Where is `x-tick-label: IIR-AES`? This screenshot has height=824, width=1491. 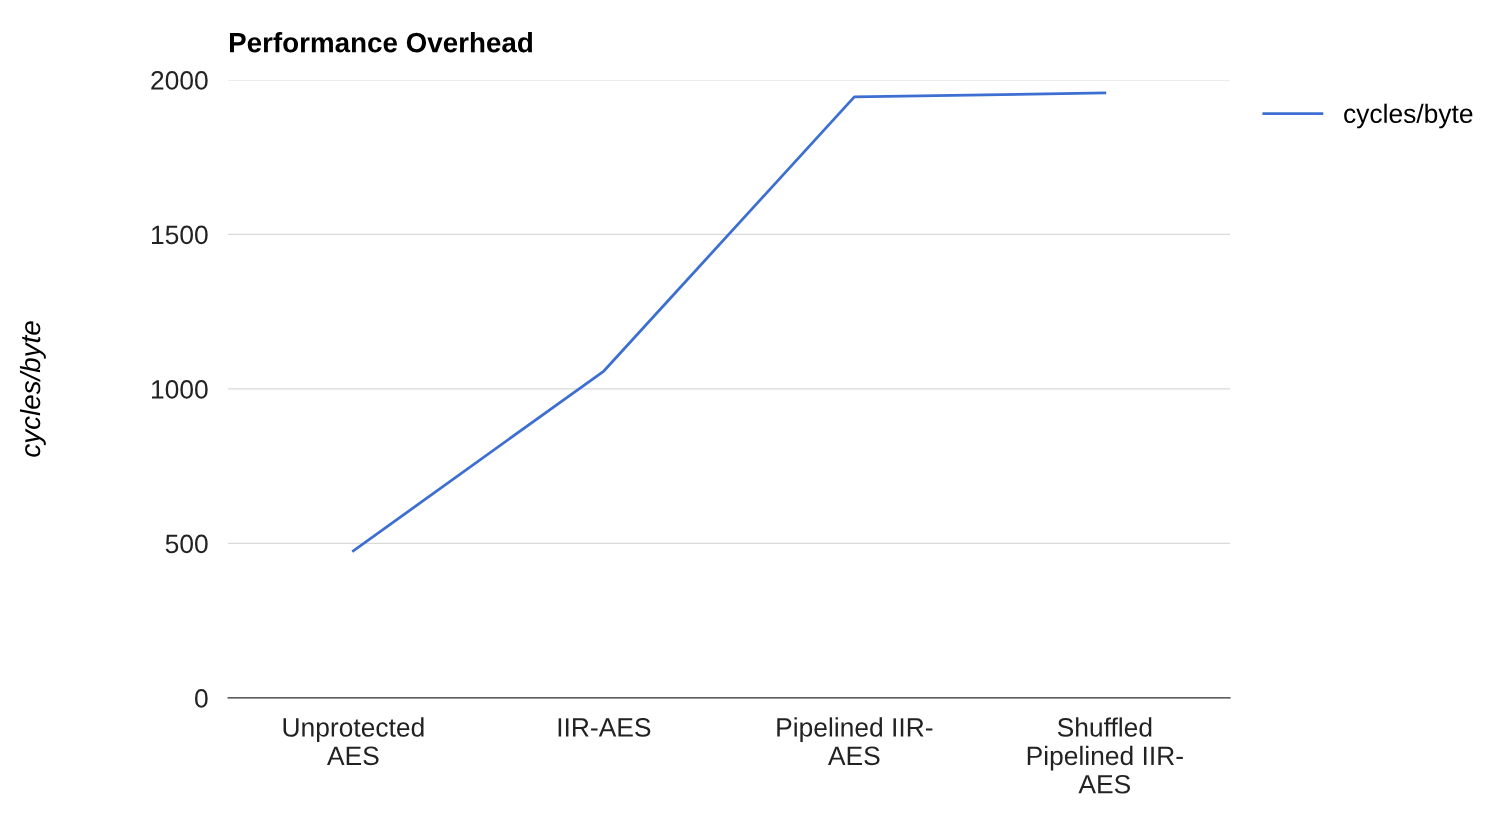
x-tick-label: IIR-AES is located at coordinates (604, 727).